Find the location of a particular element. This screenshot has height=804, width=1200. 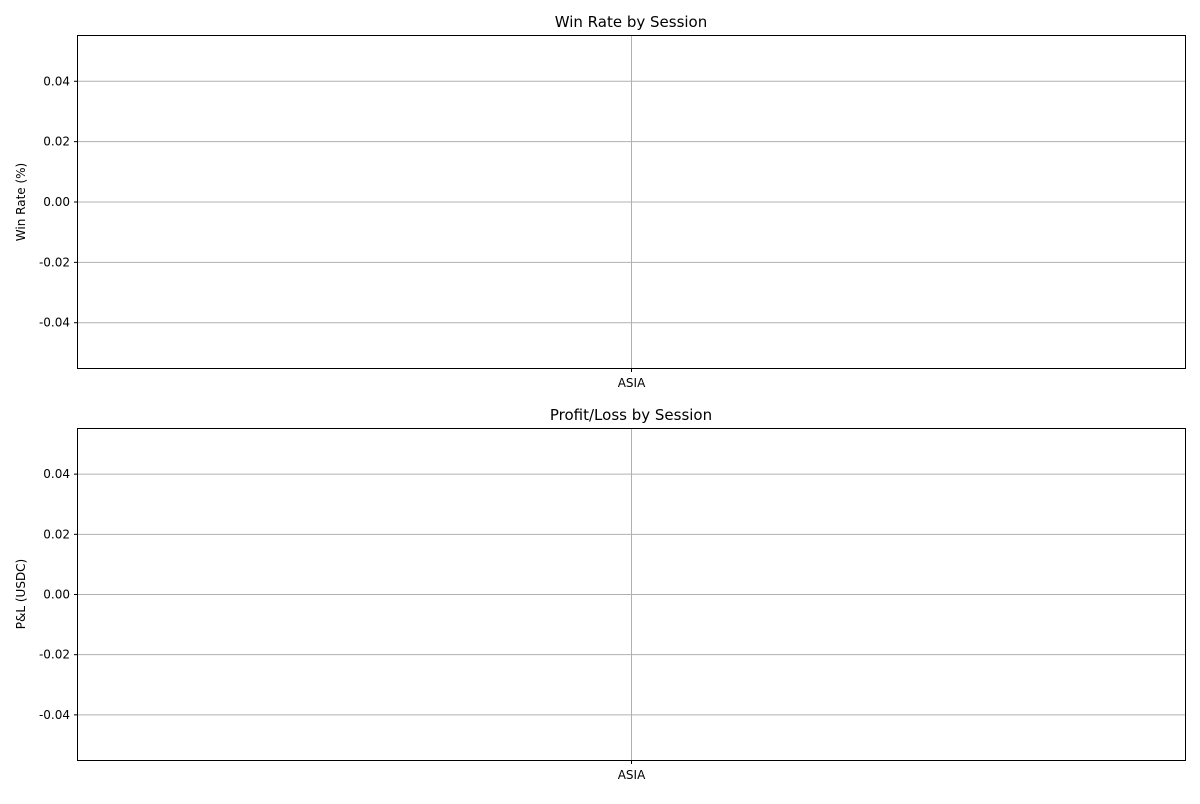

chart-title: Profit/Loss by Session is located at coordinates (631, 415).